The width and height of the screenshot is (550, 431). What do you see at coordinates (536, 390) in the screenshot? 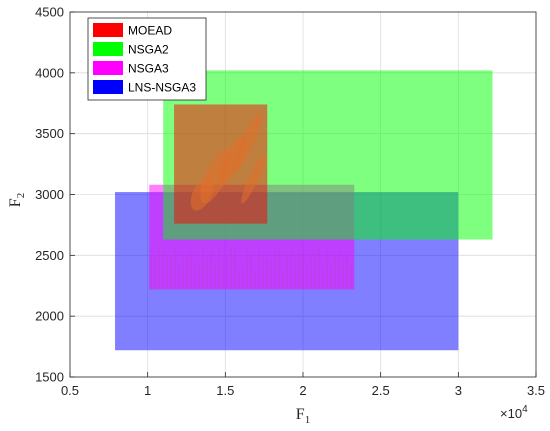
I see `x-tick-label: 3.5` at bounding box center [536, 390].